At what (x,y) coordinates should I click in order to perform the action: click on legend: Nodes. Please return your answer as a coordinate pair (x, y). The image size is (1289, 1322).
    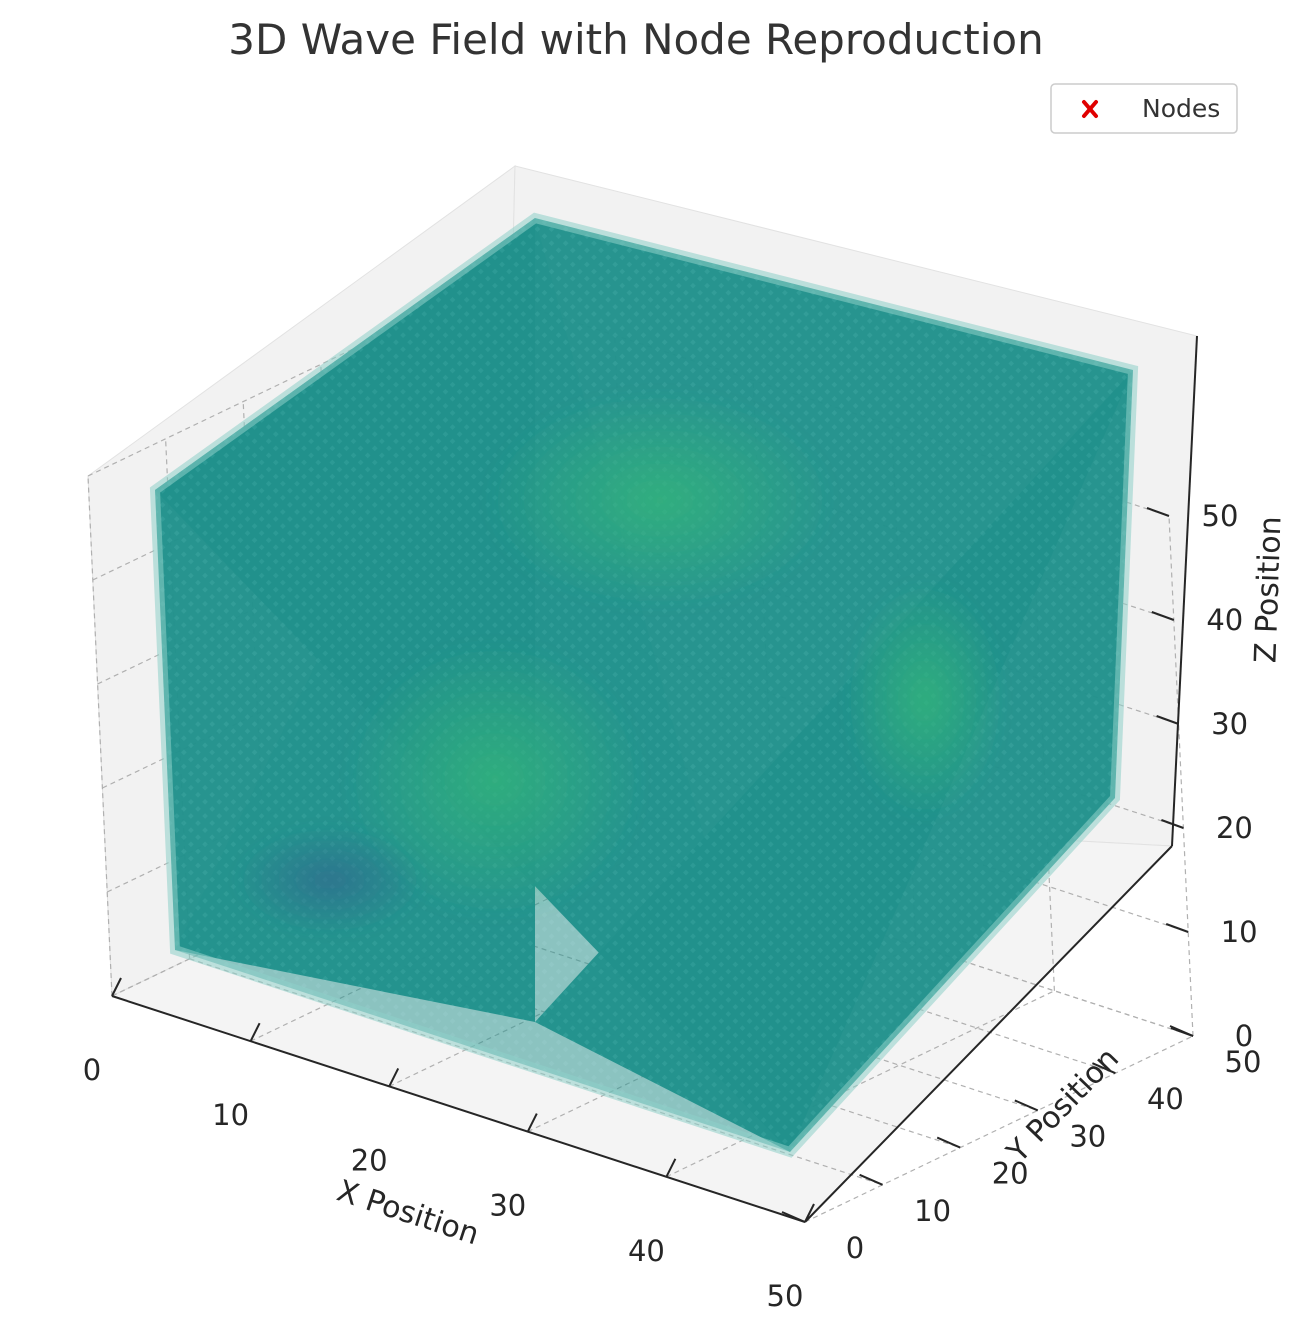
    Looking at the image, I should click on (1144, 108).